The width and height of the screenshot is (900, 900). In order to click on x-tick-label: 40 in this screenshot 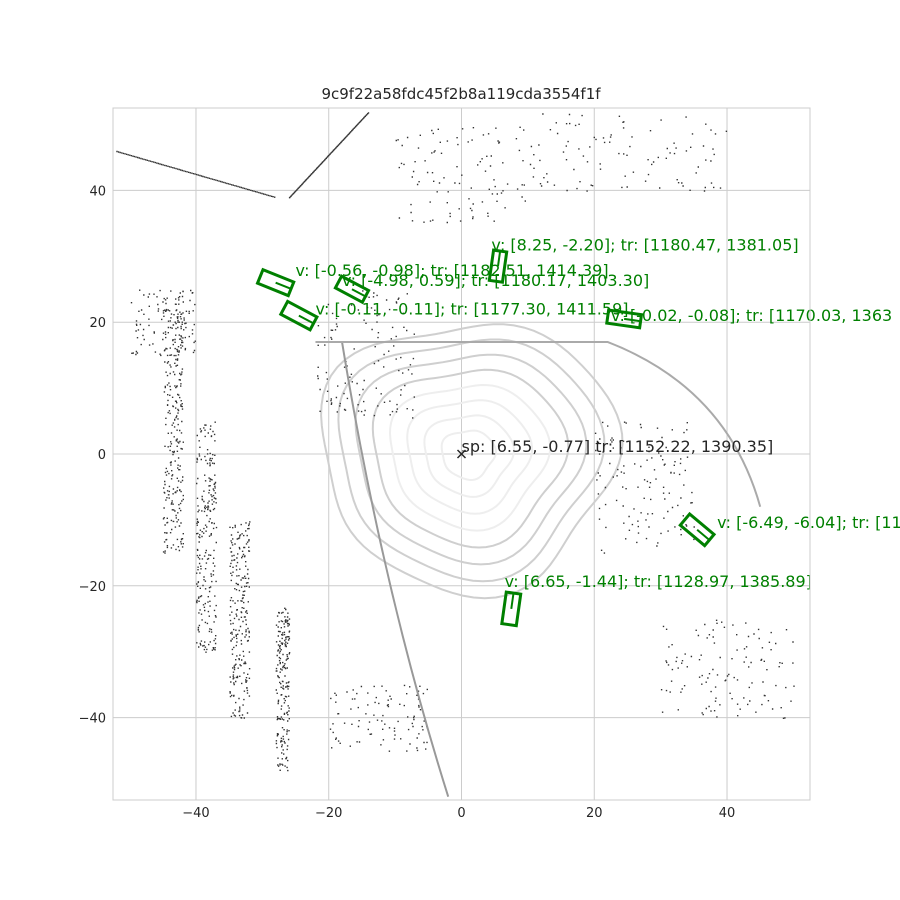, I will do `click(727, 813)`.